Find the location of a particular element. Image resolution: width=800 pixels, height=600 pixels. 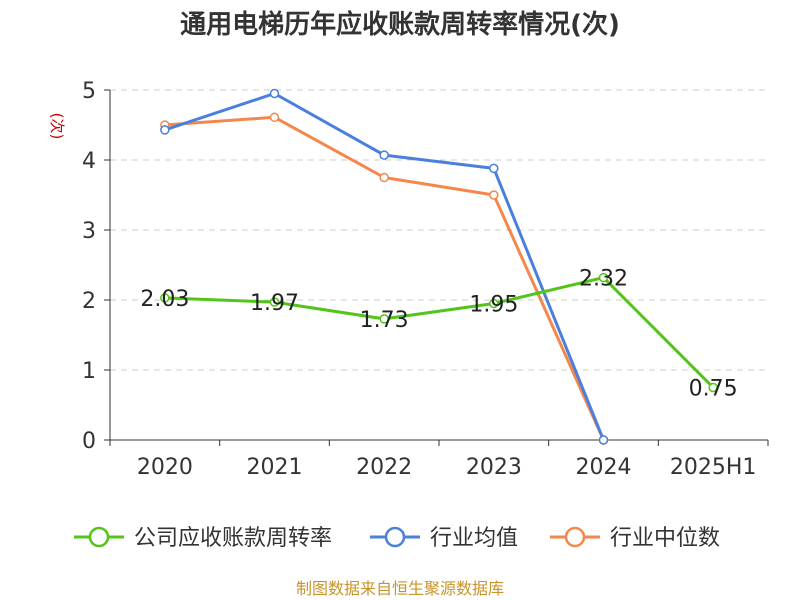

data-label: 1.97 is located at coordinates (274, 303).